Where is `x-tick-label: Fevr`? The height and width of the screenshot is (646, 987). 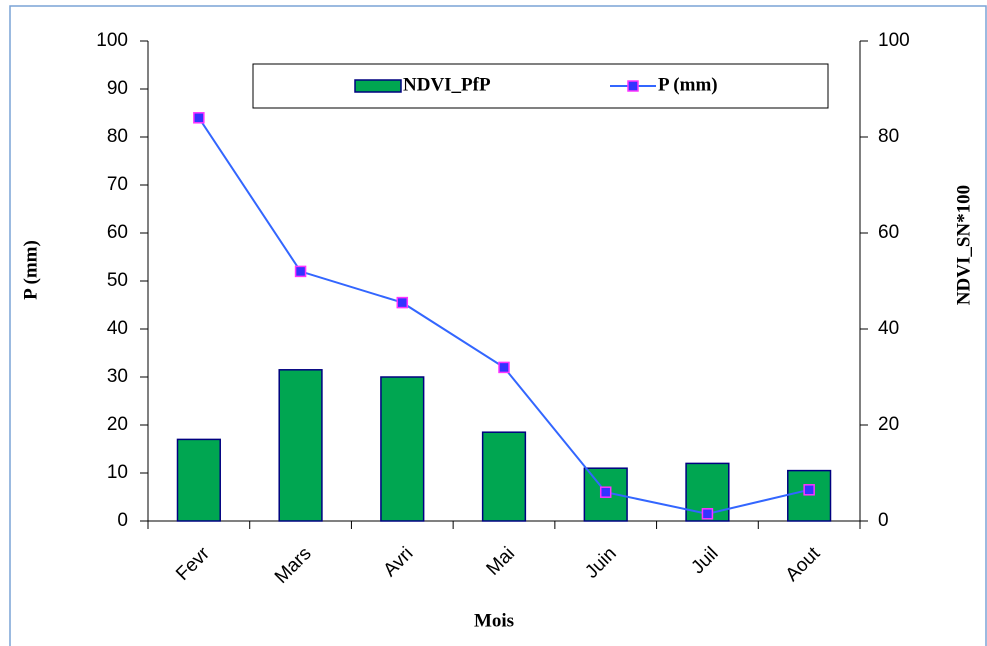
x-tick-label: Fevr is located at coordinates (193, 564).